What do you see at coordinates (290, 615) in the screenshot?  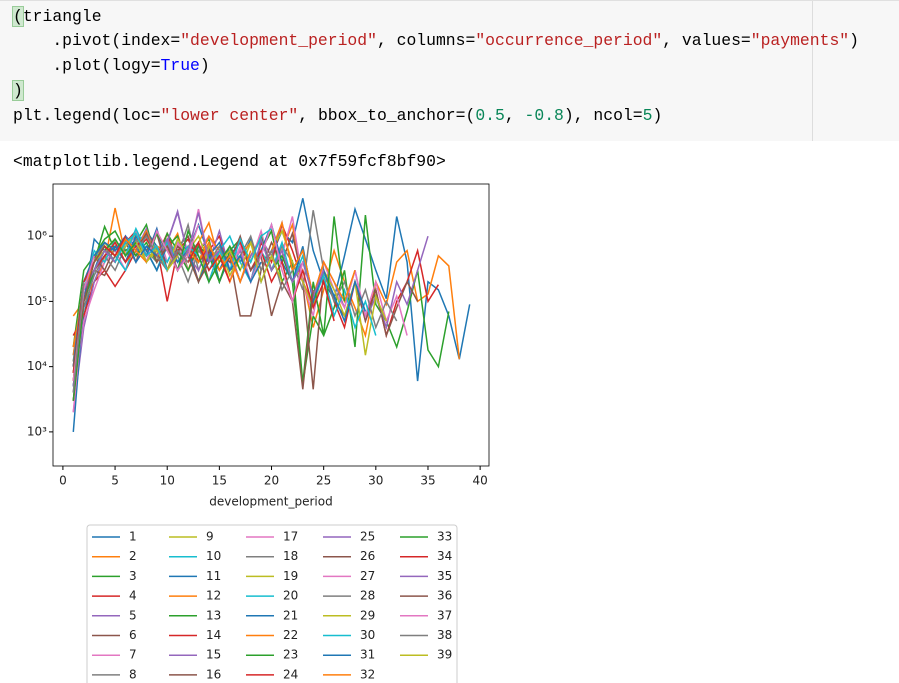 I see `legend-label: 21` at bounding box center [290, 615].